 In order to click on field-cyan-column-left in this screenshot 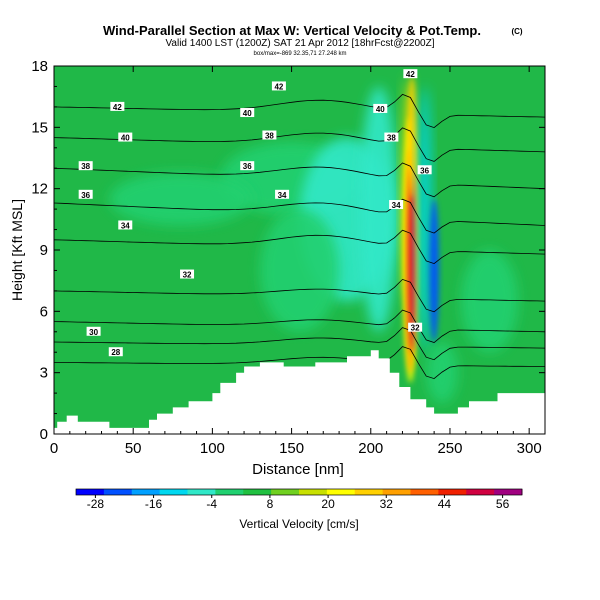, I will do `click(378, 209)`.